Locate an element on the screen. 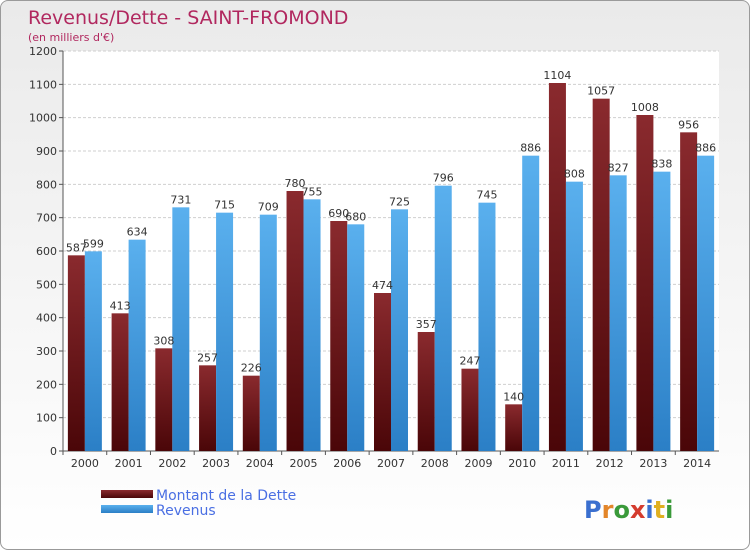  logo-text: Proxiti is located at coordinates (628, 510).